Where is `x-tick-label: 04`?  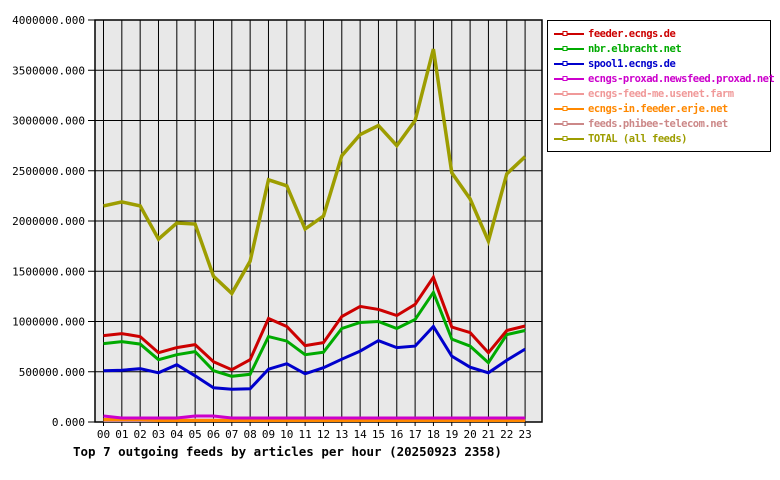 x-tick-label: 04 is located at coordinates (177, 434).